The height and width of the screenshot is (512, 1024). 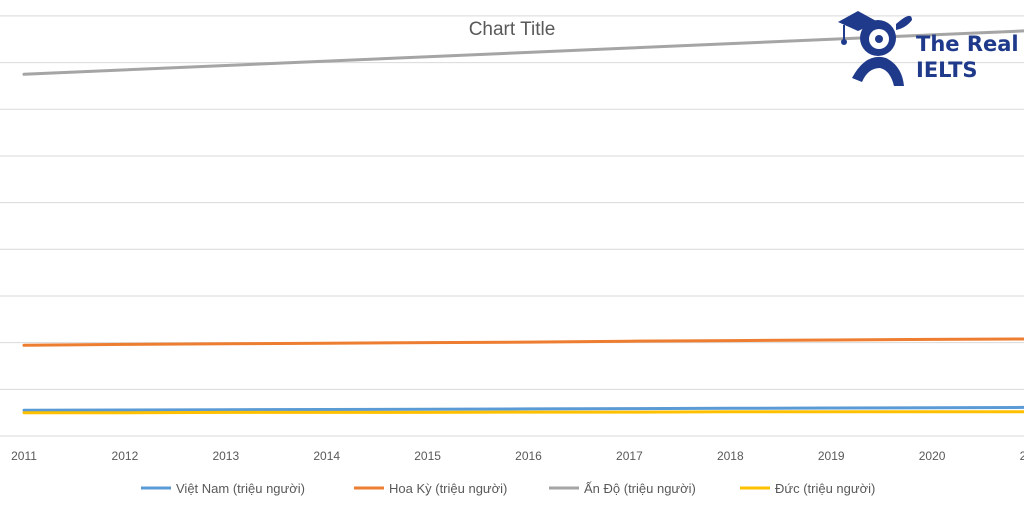 I want to click on chart-title: Chart Title, so click(x=512, y=29).